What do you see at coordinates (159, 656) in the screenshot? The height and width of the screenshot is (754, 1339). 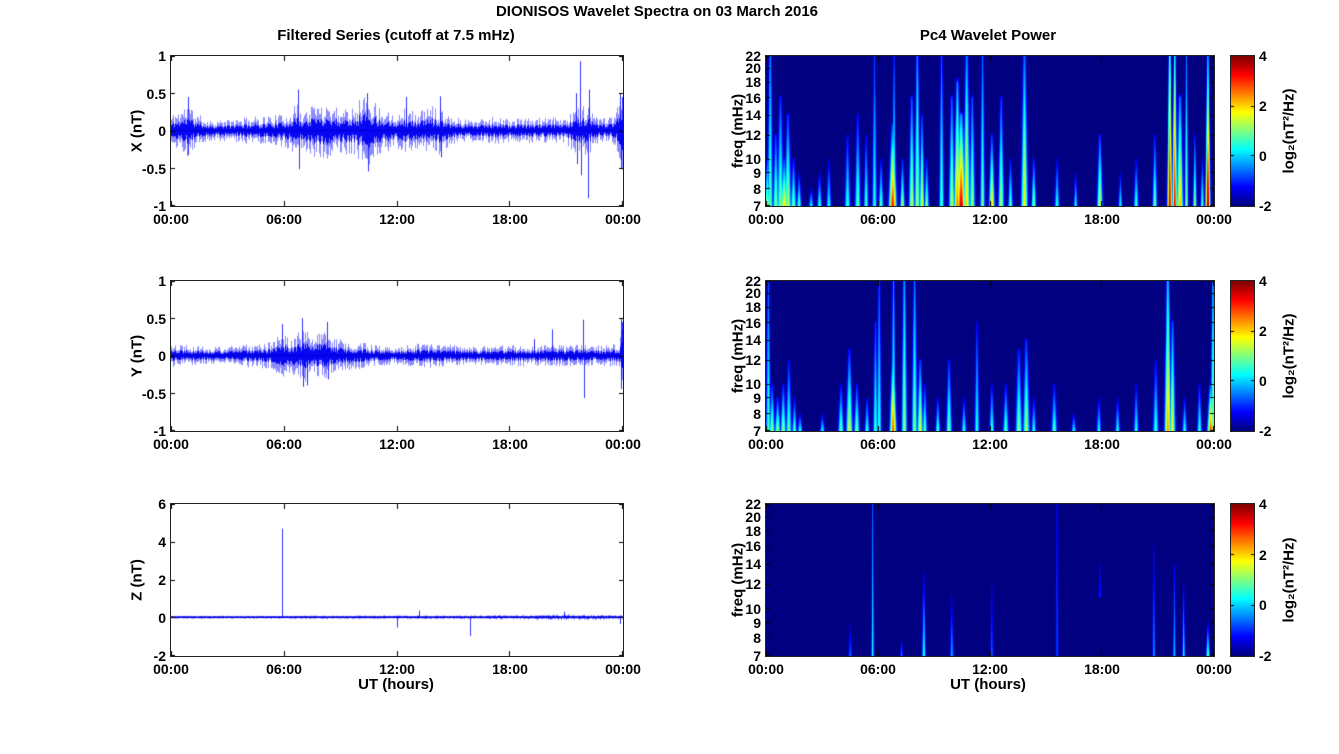 I see `y-tick-label: -2` at bounding box center [159, 656].